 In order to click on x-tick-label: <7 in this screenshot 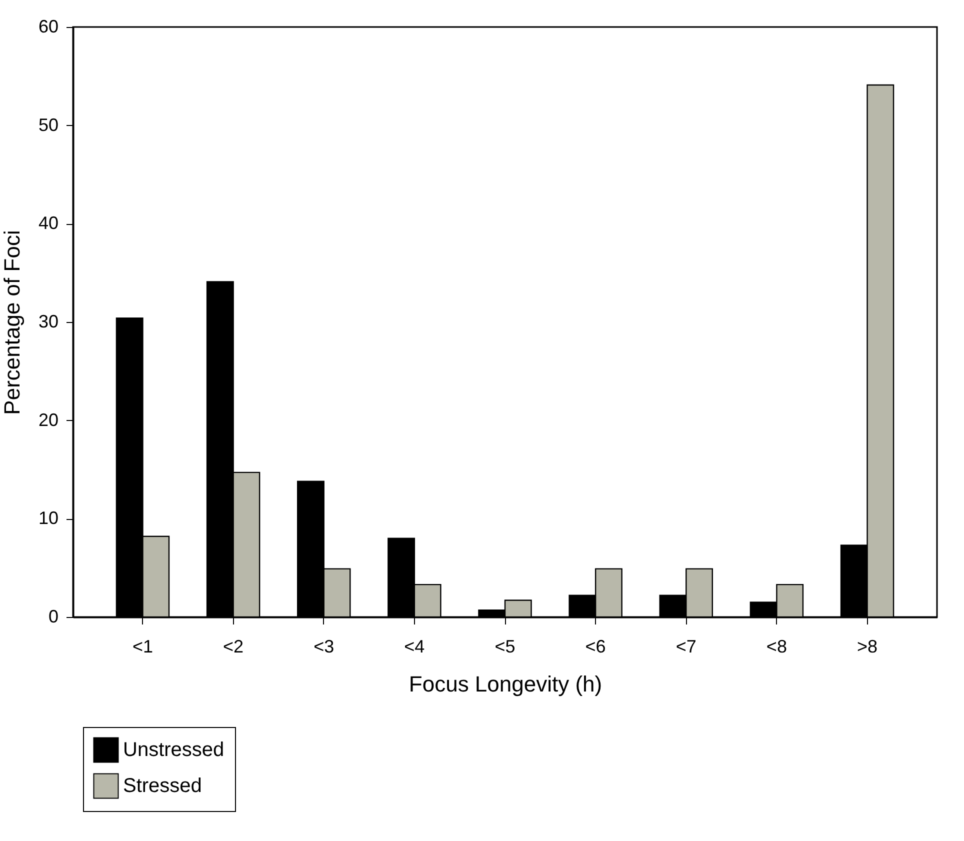, I will do `click(686, 646)`.